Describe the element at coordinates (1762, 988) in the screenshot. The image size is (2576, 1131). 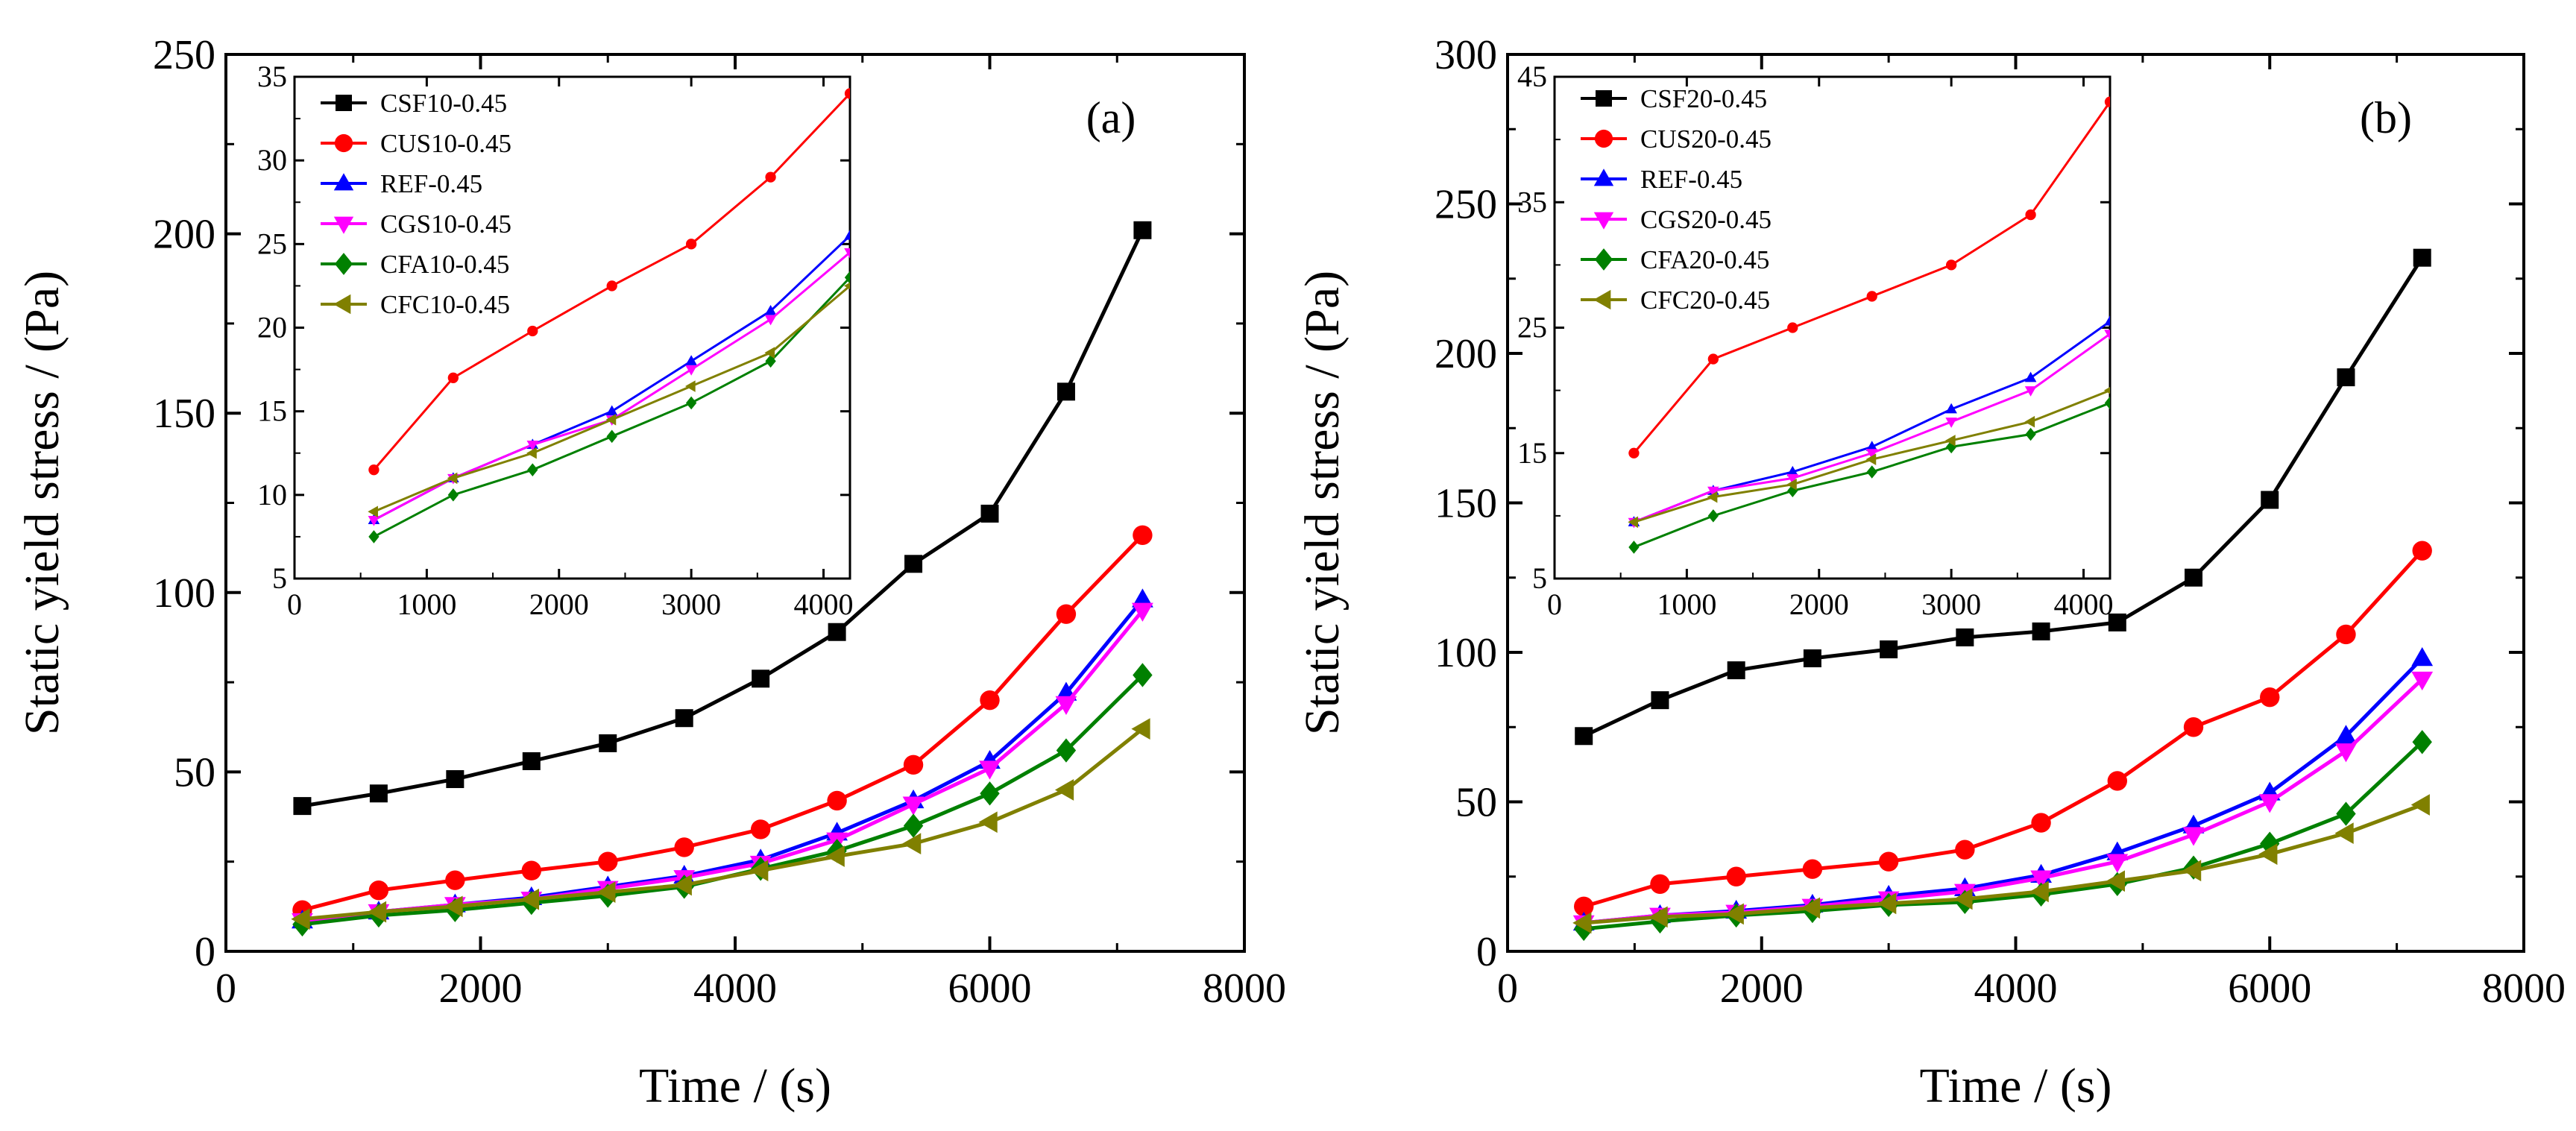
I see `x-tick-label: 2000` at that location.